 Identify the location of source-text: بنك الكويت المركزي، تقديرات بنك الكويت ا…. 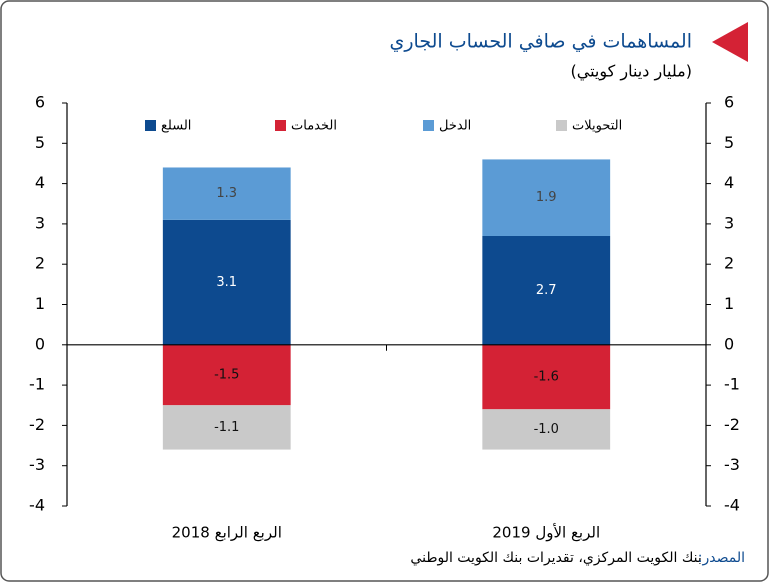
(555, 558).